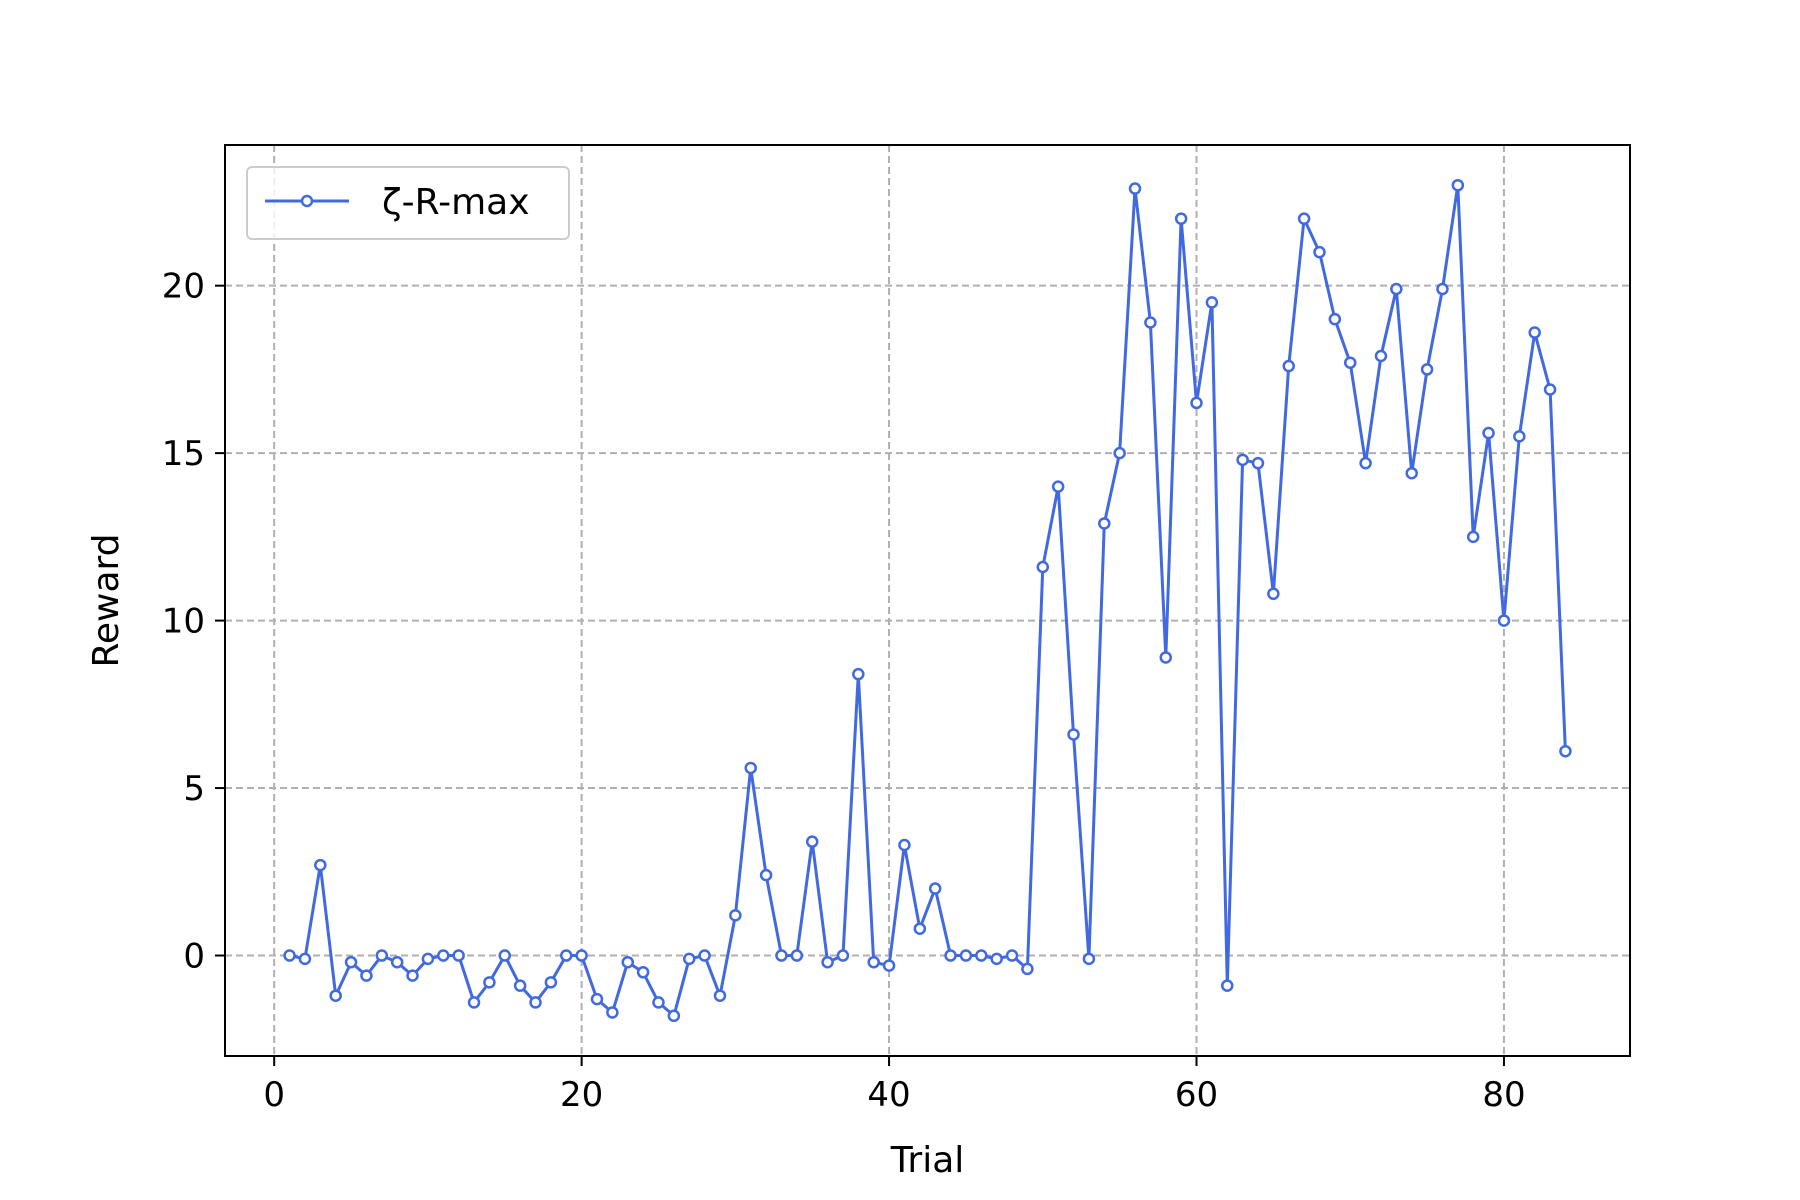  What do you see at coordinates (194, 789) in the screenshot?
I see `y-tick-label: 5` at bounding box center [194, 789].